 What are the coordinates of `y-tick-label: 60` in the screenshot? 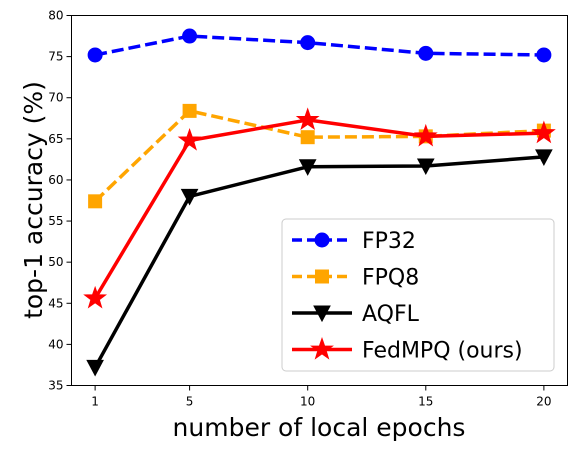 It's located at (55, 180).